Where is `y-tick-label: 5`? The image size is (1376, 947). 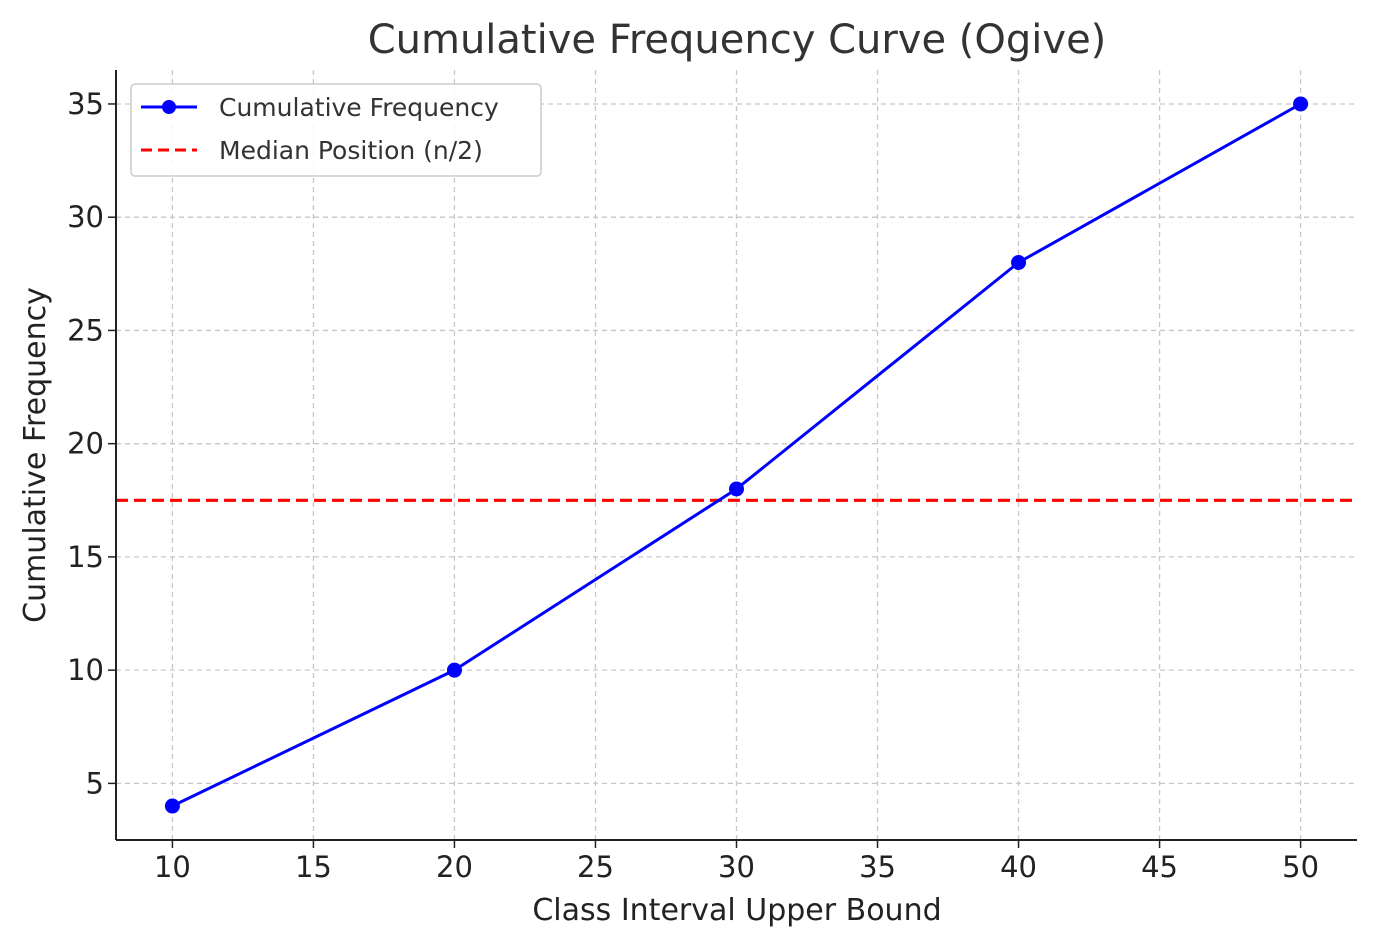 y-tick-label: 5 is located at coordinates (95, 783).